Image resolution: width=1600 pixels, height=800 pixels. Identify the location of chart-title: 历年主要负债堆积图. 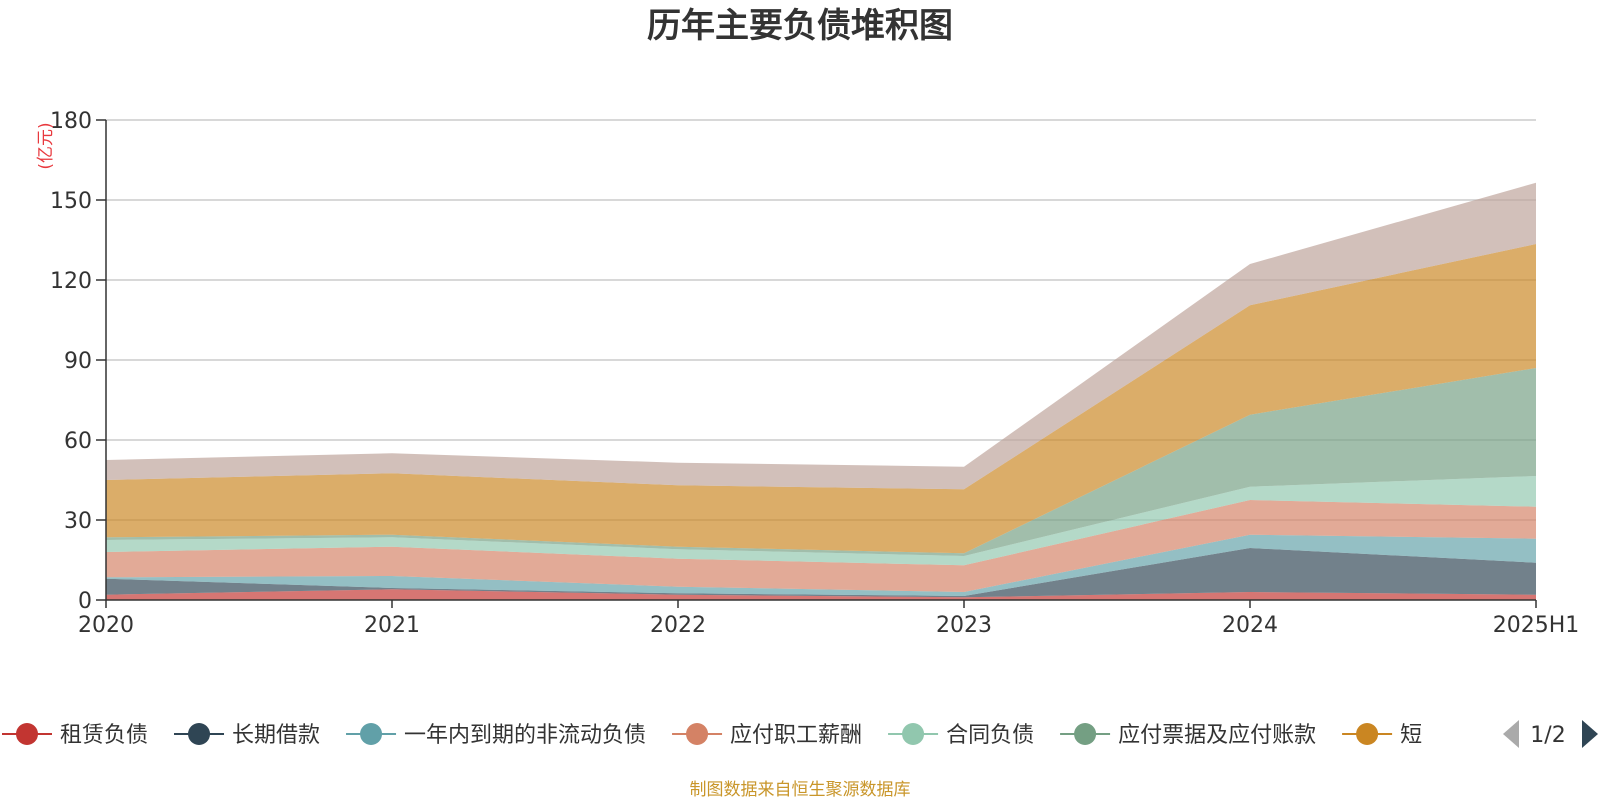
(800, 26).